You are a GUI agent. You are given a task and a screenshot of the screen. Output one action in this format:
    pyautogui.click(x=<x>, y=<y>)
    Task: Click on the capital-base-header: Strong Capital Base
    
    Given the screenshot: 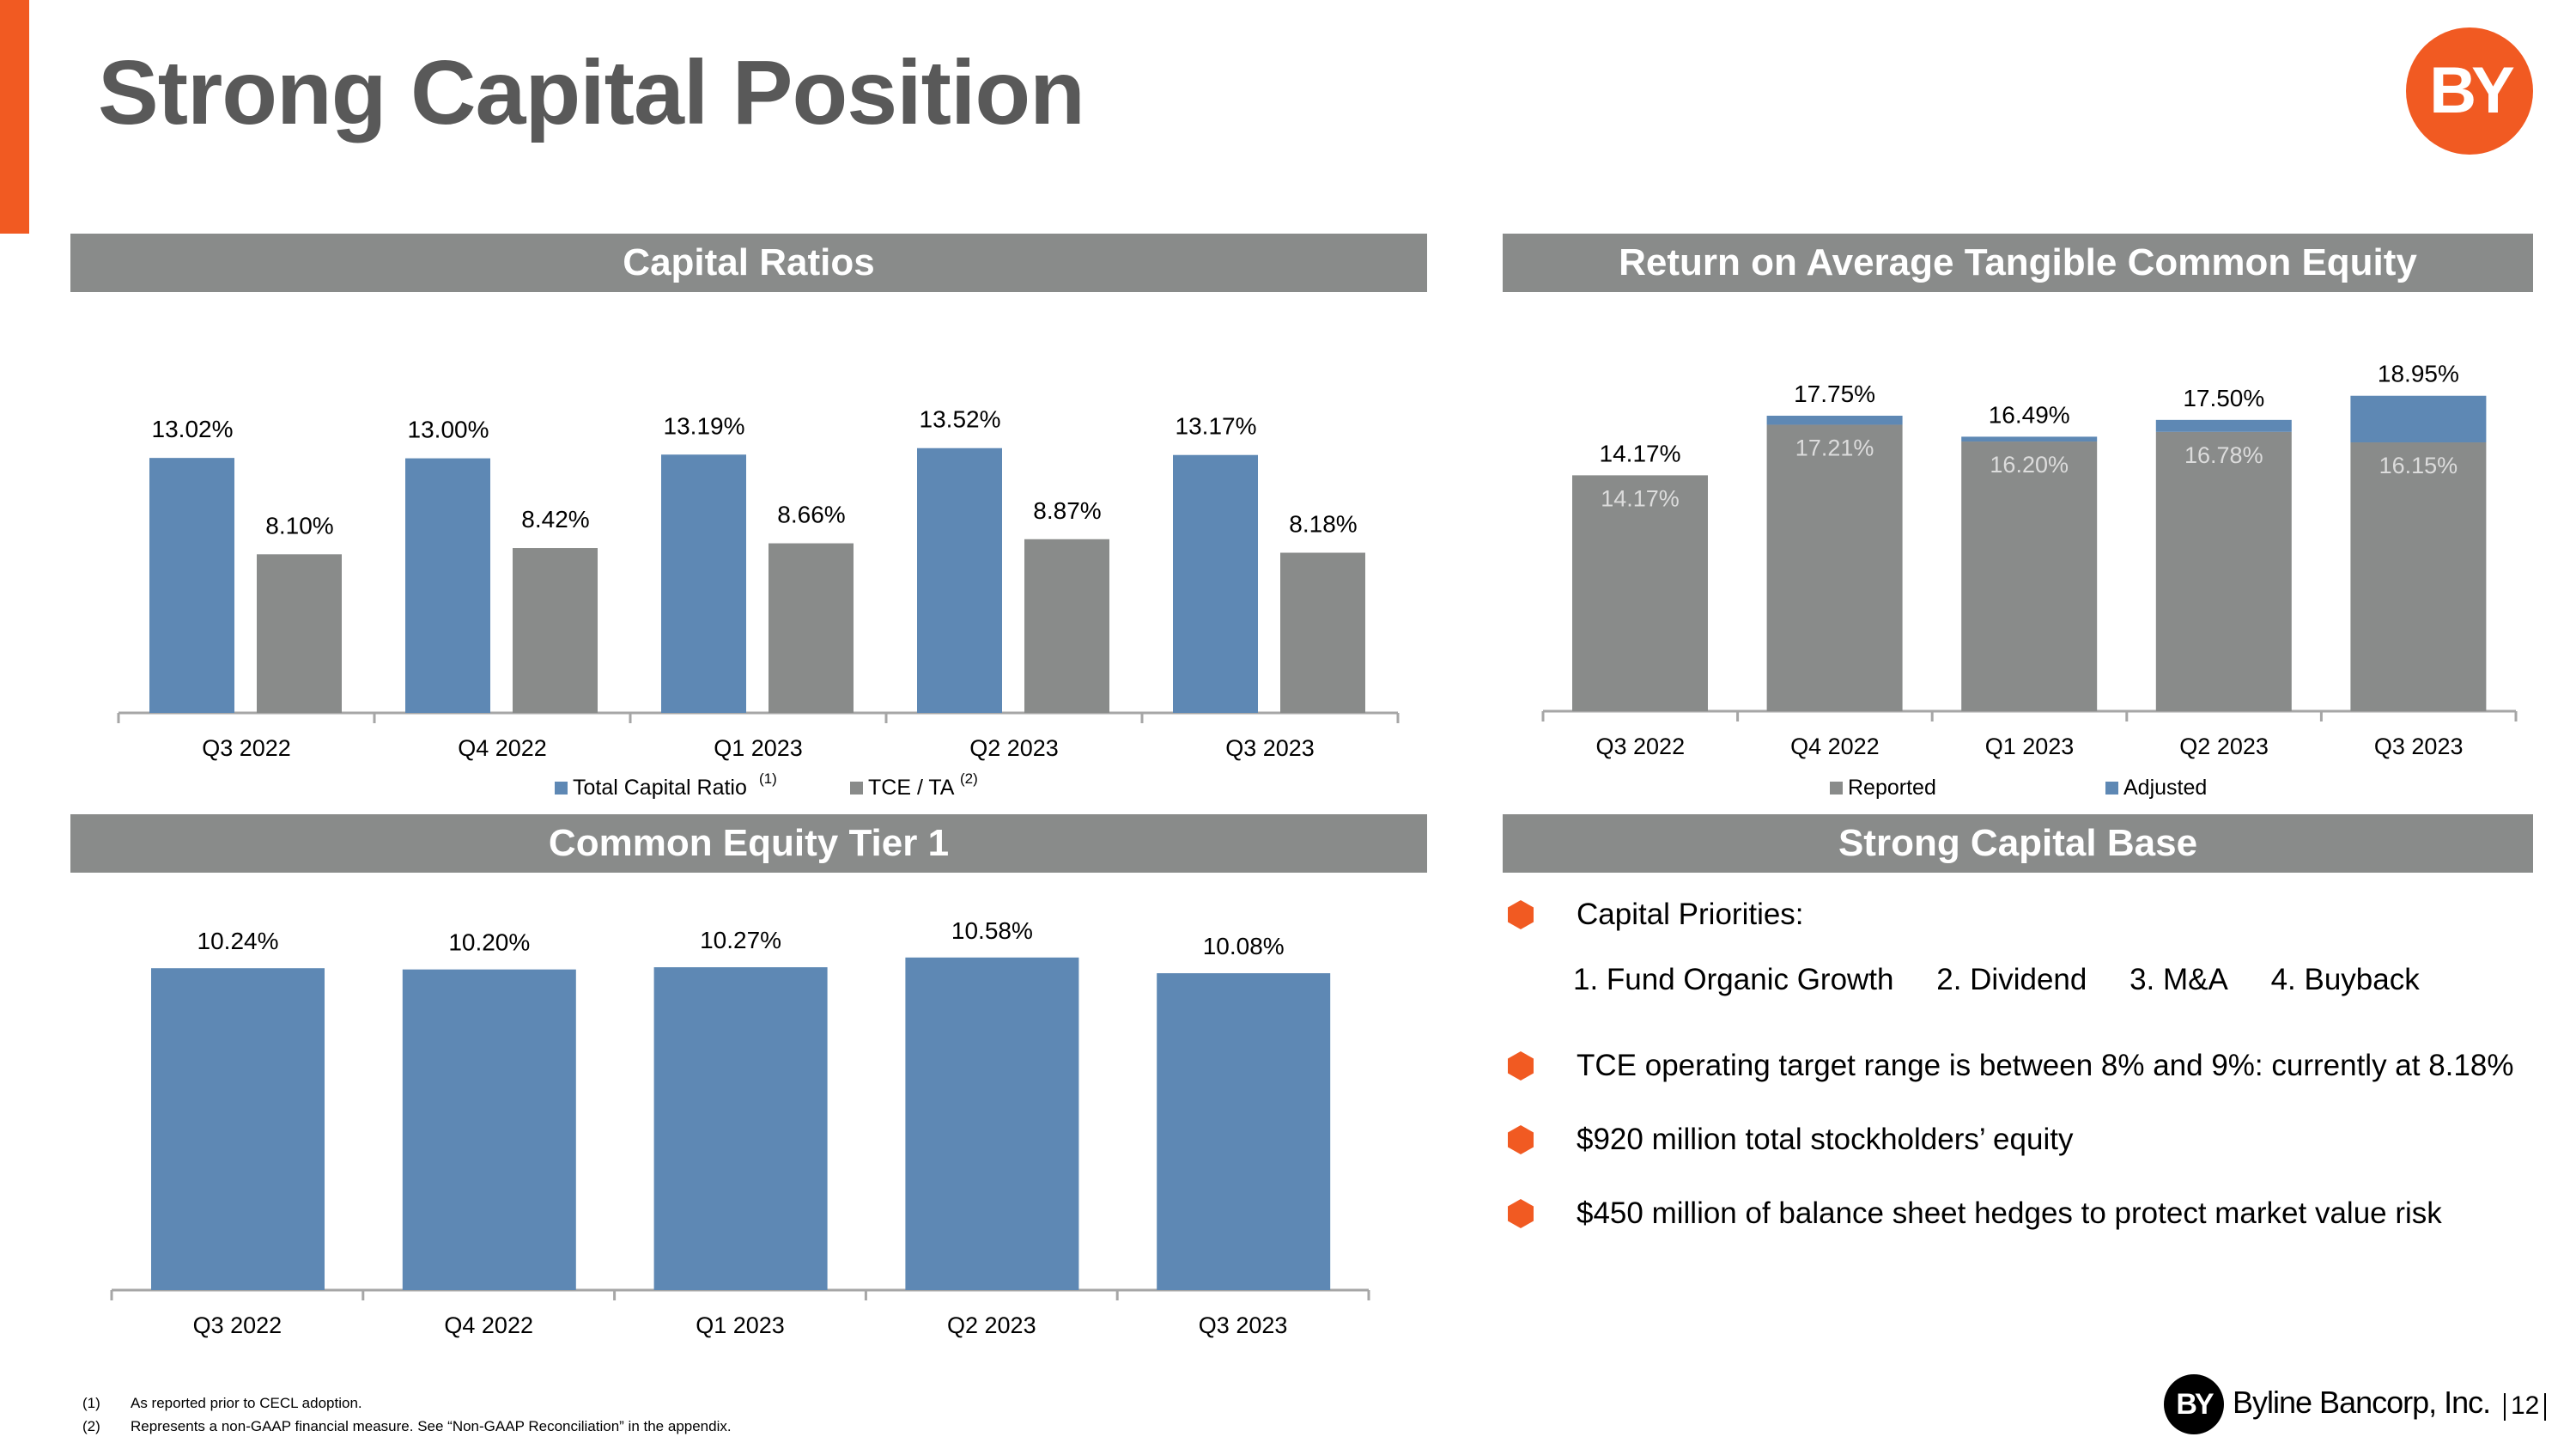 What is the action you would take?
    pyautogui.click(x=2018, y=843)
    